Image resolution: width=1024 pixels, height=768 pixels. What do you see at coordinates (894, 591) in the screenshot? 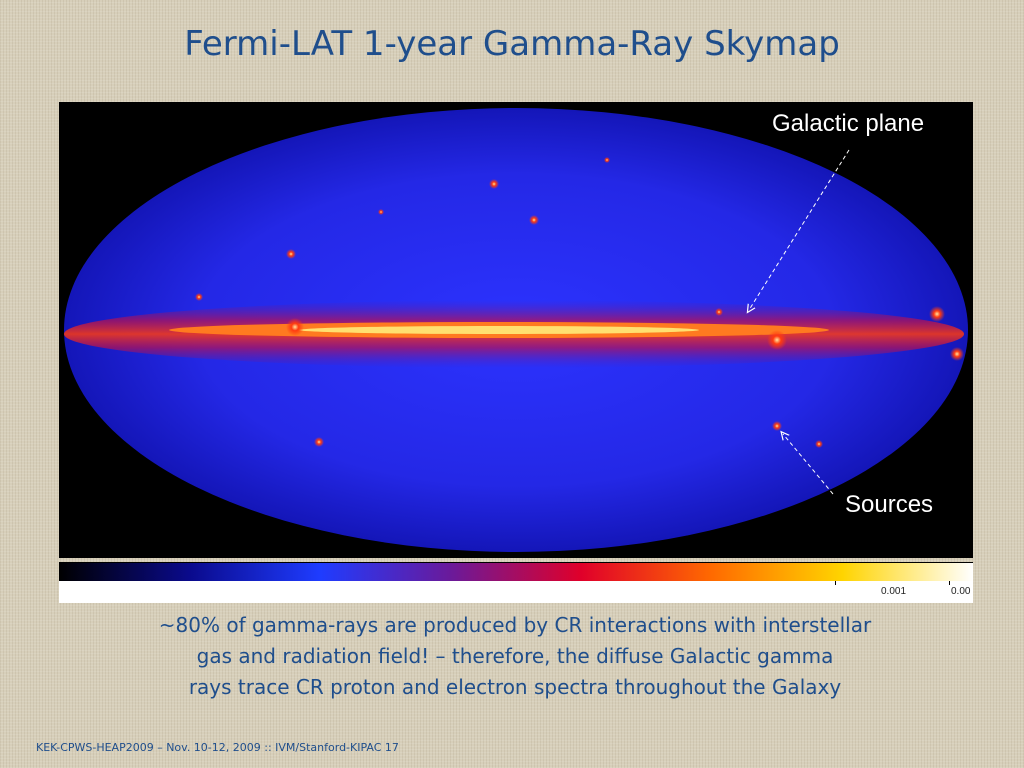
I see `colorbar-tick-label: 0.001` at bounding box center [894, 591].